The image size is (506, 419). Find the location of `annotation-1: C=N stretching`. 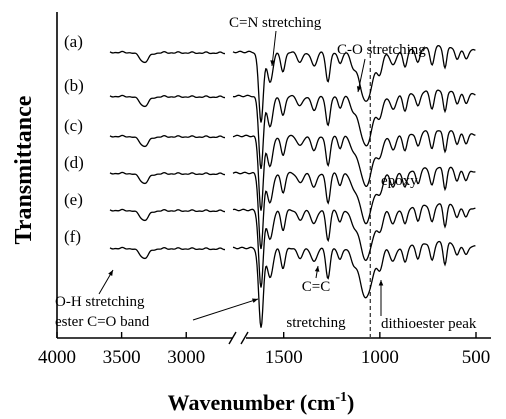

annotation-1: C=N stretching is located at coordinates (275, 23).